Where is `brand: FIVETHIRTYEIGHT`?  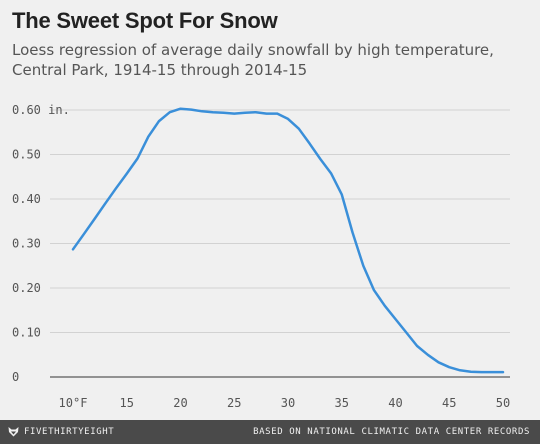
brand: FIVETHIRTYEIGHT is located at coordinates (61, 431).